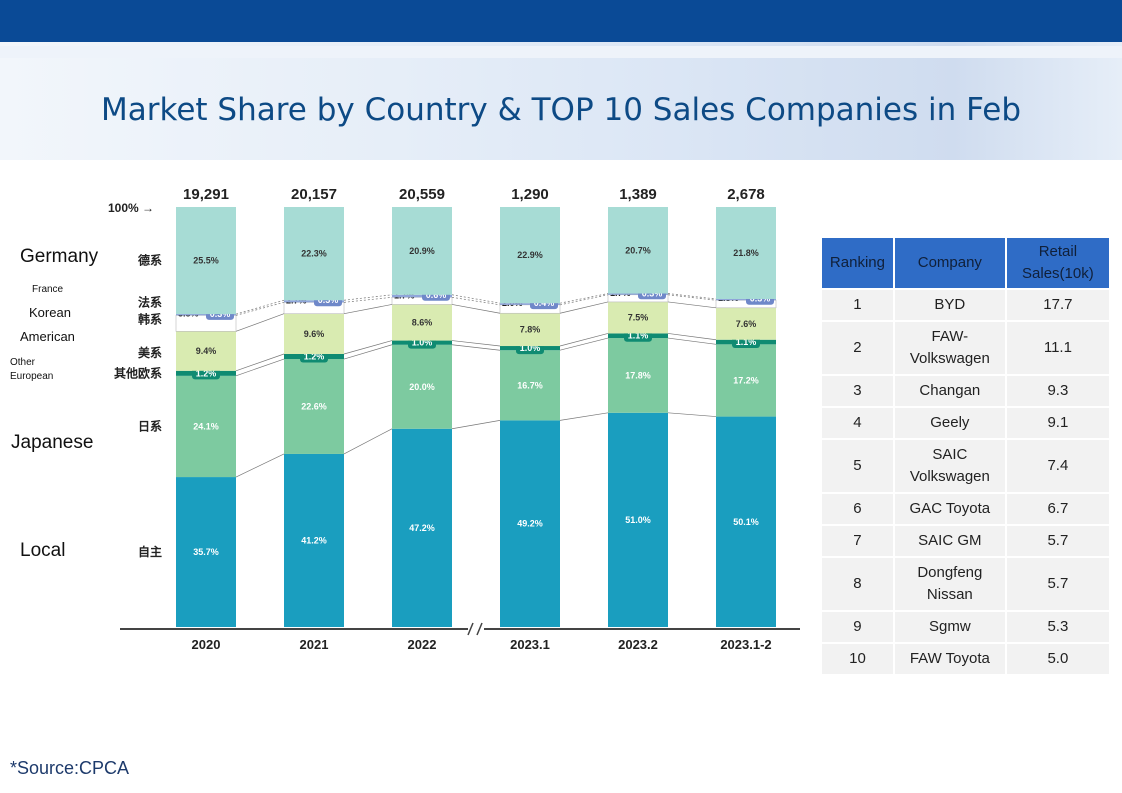 The image size is (1122, 793). Describe the element at coordinates (47, 336) in the screenshot. I see `label-american: American` at that location.